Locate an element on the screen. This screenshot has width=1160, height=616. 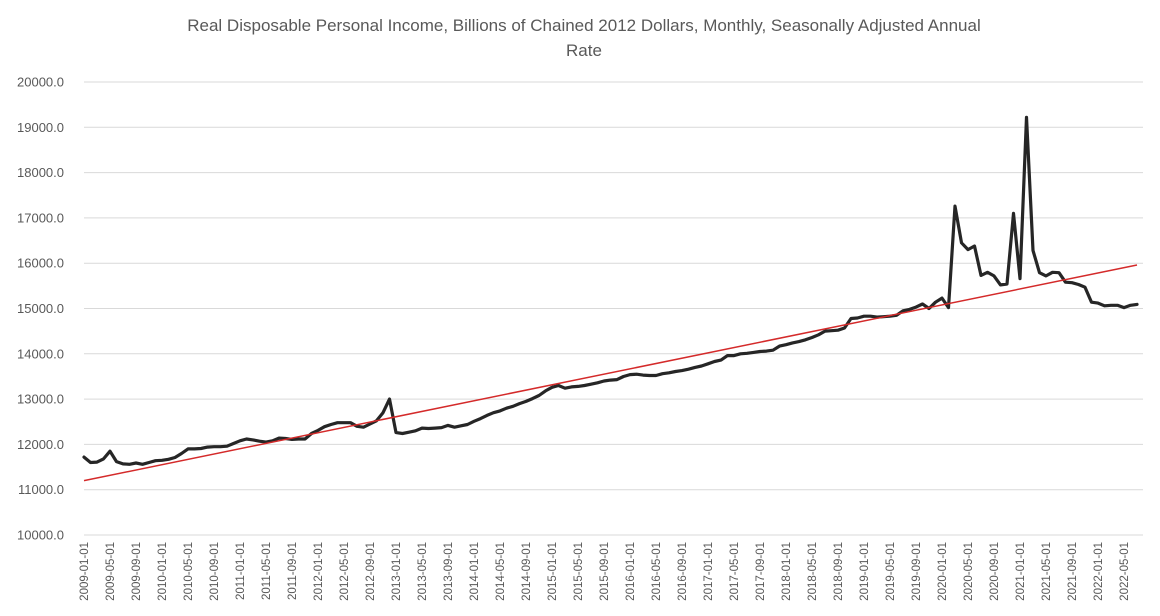
y-tick-label: 10000.0 is located at coordinates (40, 535).